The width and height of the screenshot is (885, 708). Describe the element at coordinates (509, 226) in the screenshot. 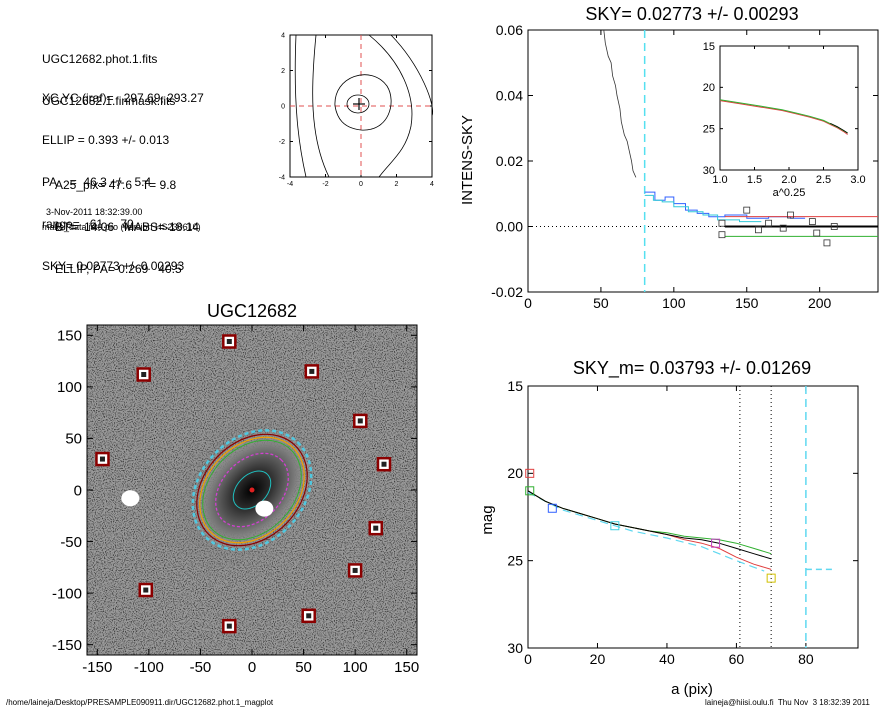

I see `y-tick-label: 0.00` at that location.